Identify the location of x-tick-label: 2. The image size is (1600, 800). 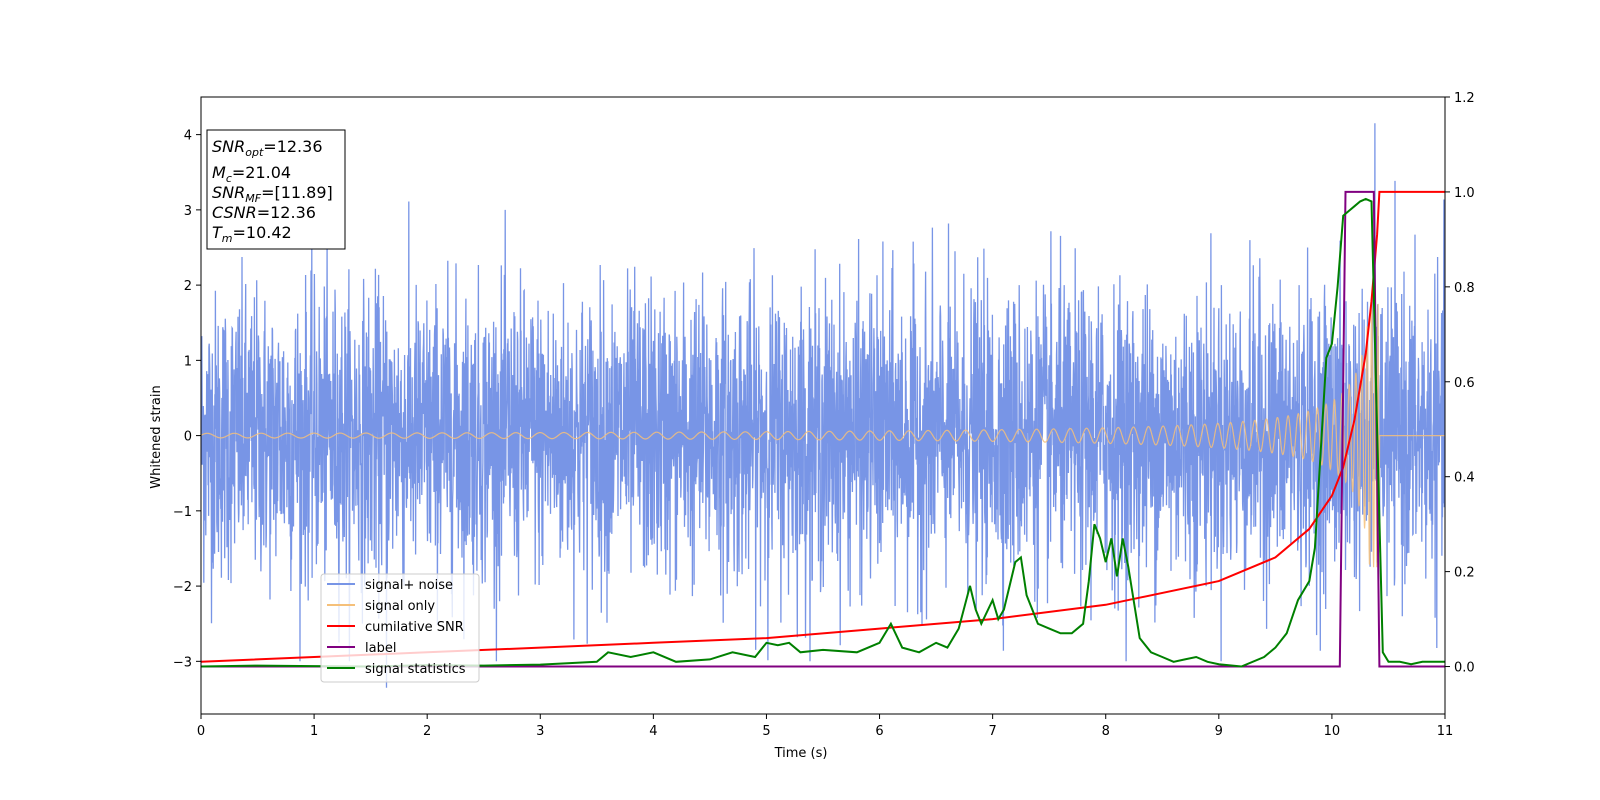
(427, 731).